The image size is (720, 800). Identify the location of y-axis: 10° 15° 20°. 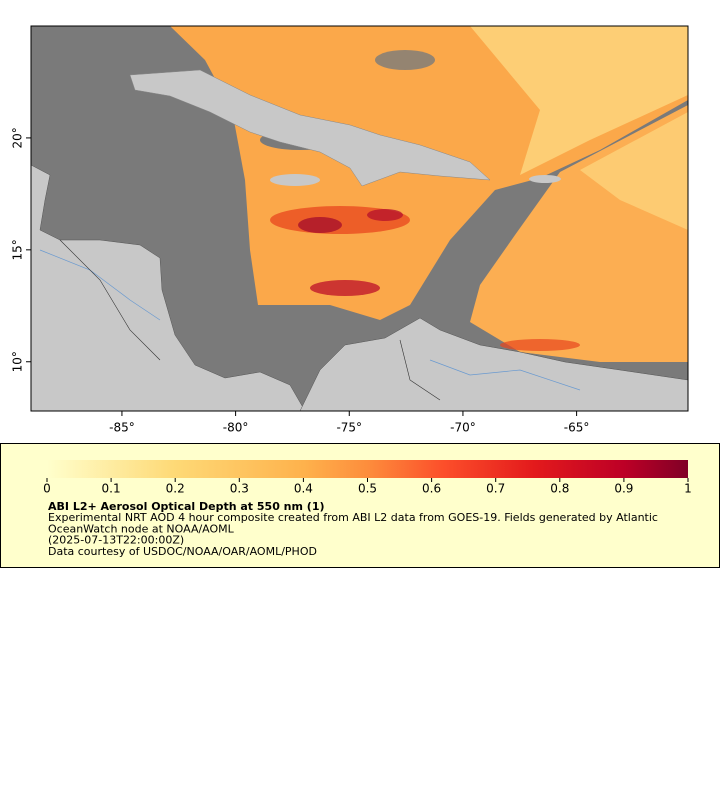
(21, 249).